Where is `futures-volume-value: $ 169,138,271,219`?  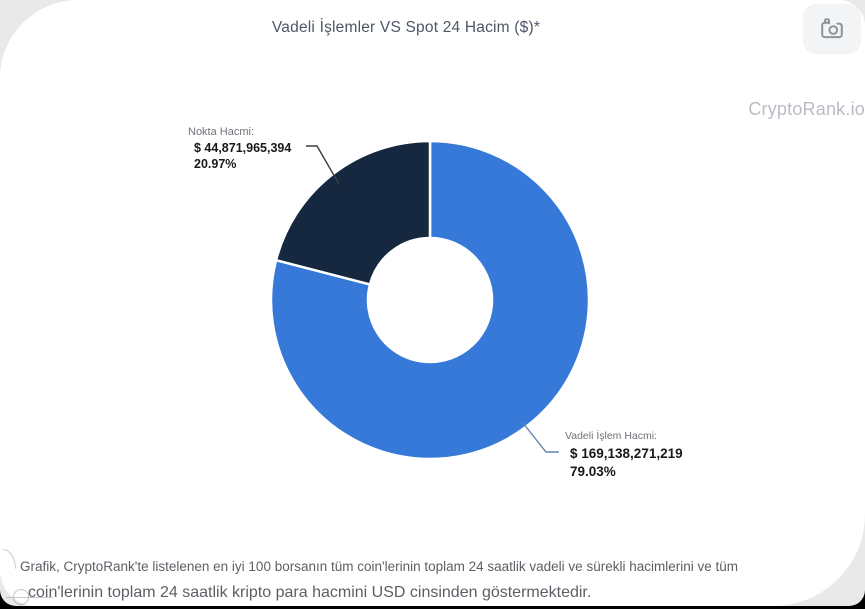 futures-volume-value: $ 169,138,271,219 is located at coordinates (626, 453).